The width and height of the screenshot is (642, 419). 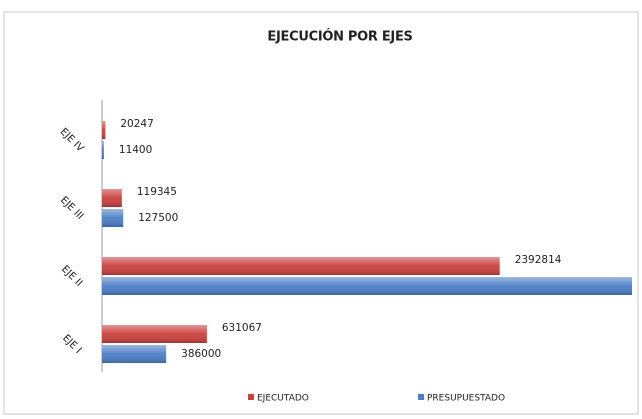 What do you see at coordinates (283, 399) in the screenshot?
I see `legend-label: EJECUTADO` at bounding box center [283, 399].